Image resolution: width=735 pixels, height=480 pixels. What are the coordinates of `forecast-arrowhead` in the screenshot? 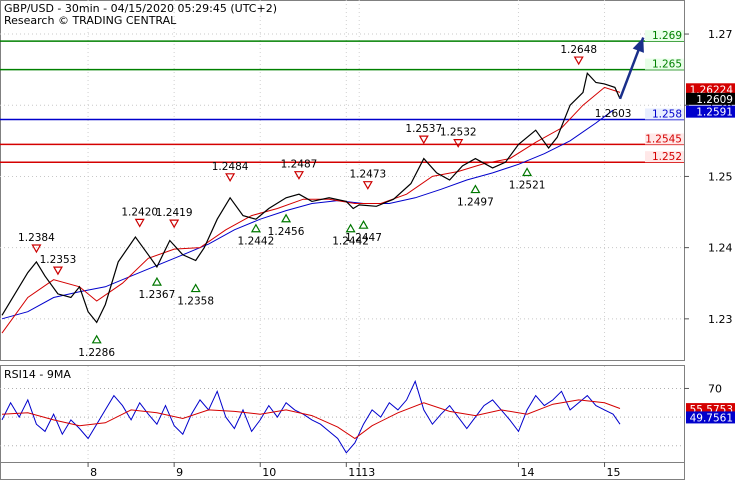 It's located at (638, 45).